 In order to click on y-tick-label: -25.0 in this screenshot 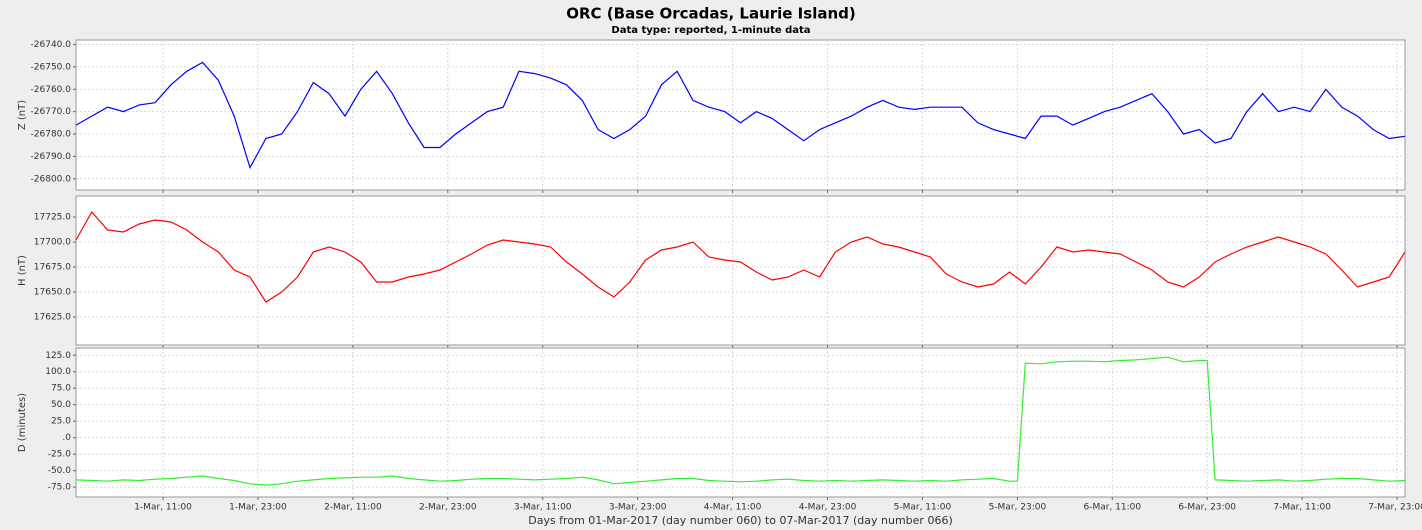, I will do `click(60, 455)`.